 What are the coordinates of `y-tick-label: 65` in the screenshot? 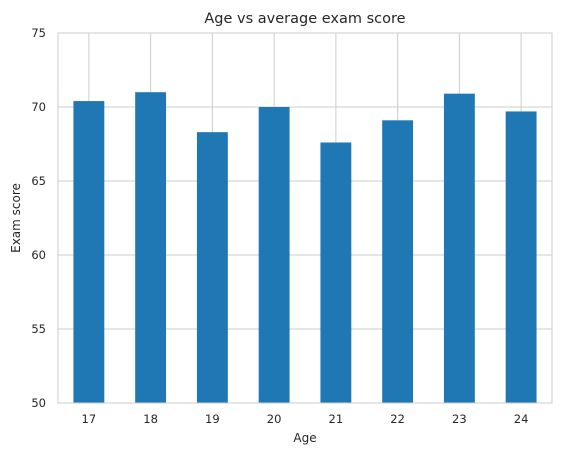 It's located at (38, 181).